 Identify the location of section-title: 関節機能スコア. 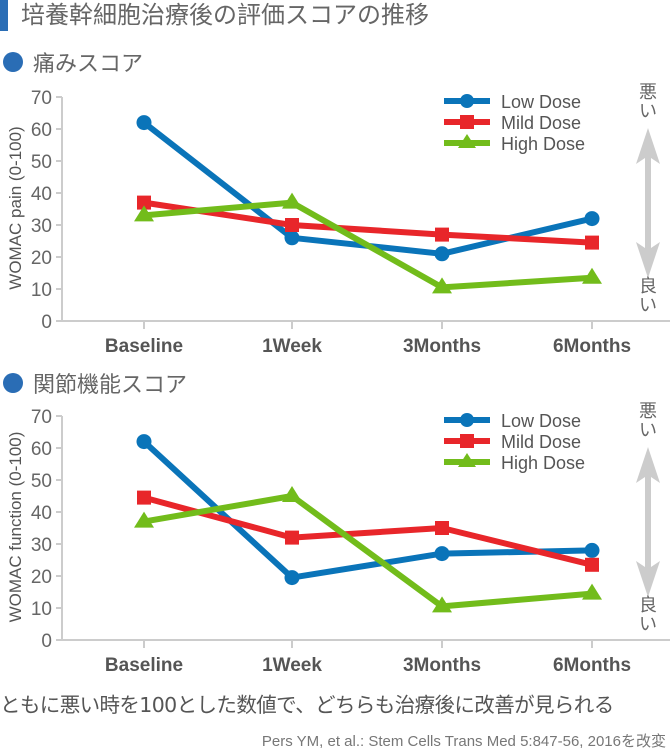
(110, 385).